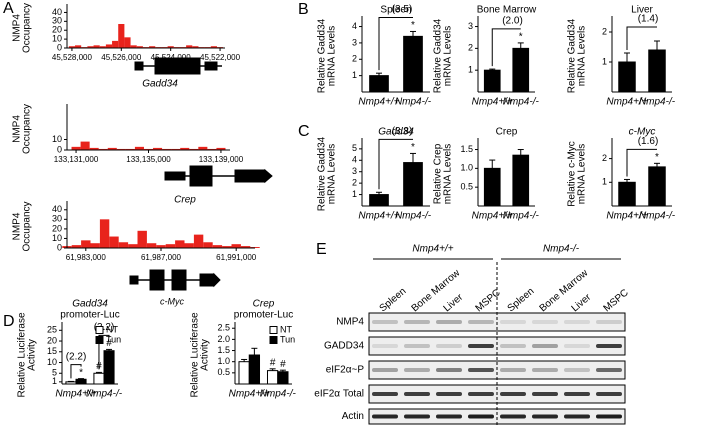 This screenshot has height=427, width=713. I want to click on fold-change: (2.2), so click(76, 356).